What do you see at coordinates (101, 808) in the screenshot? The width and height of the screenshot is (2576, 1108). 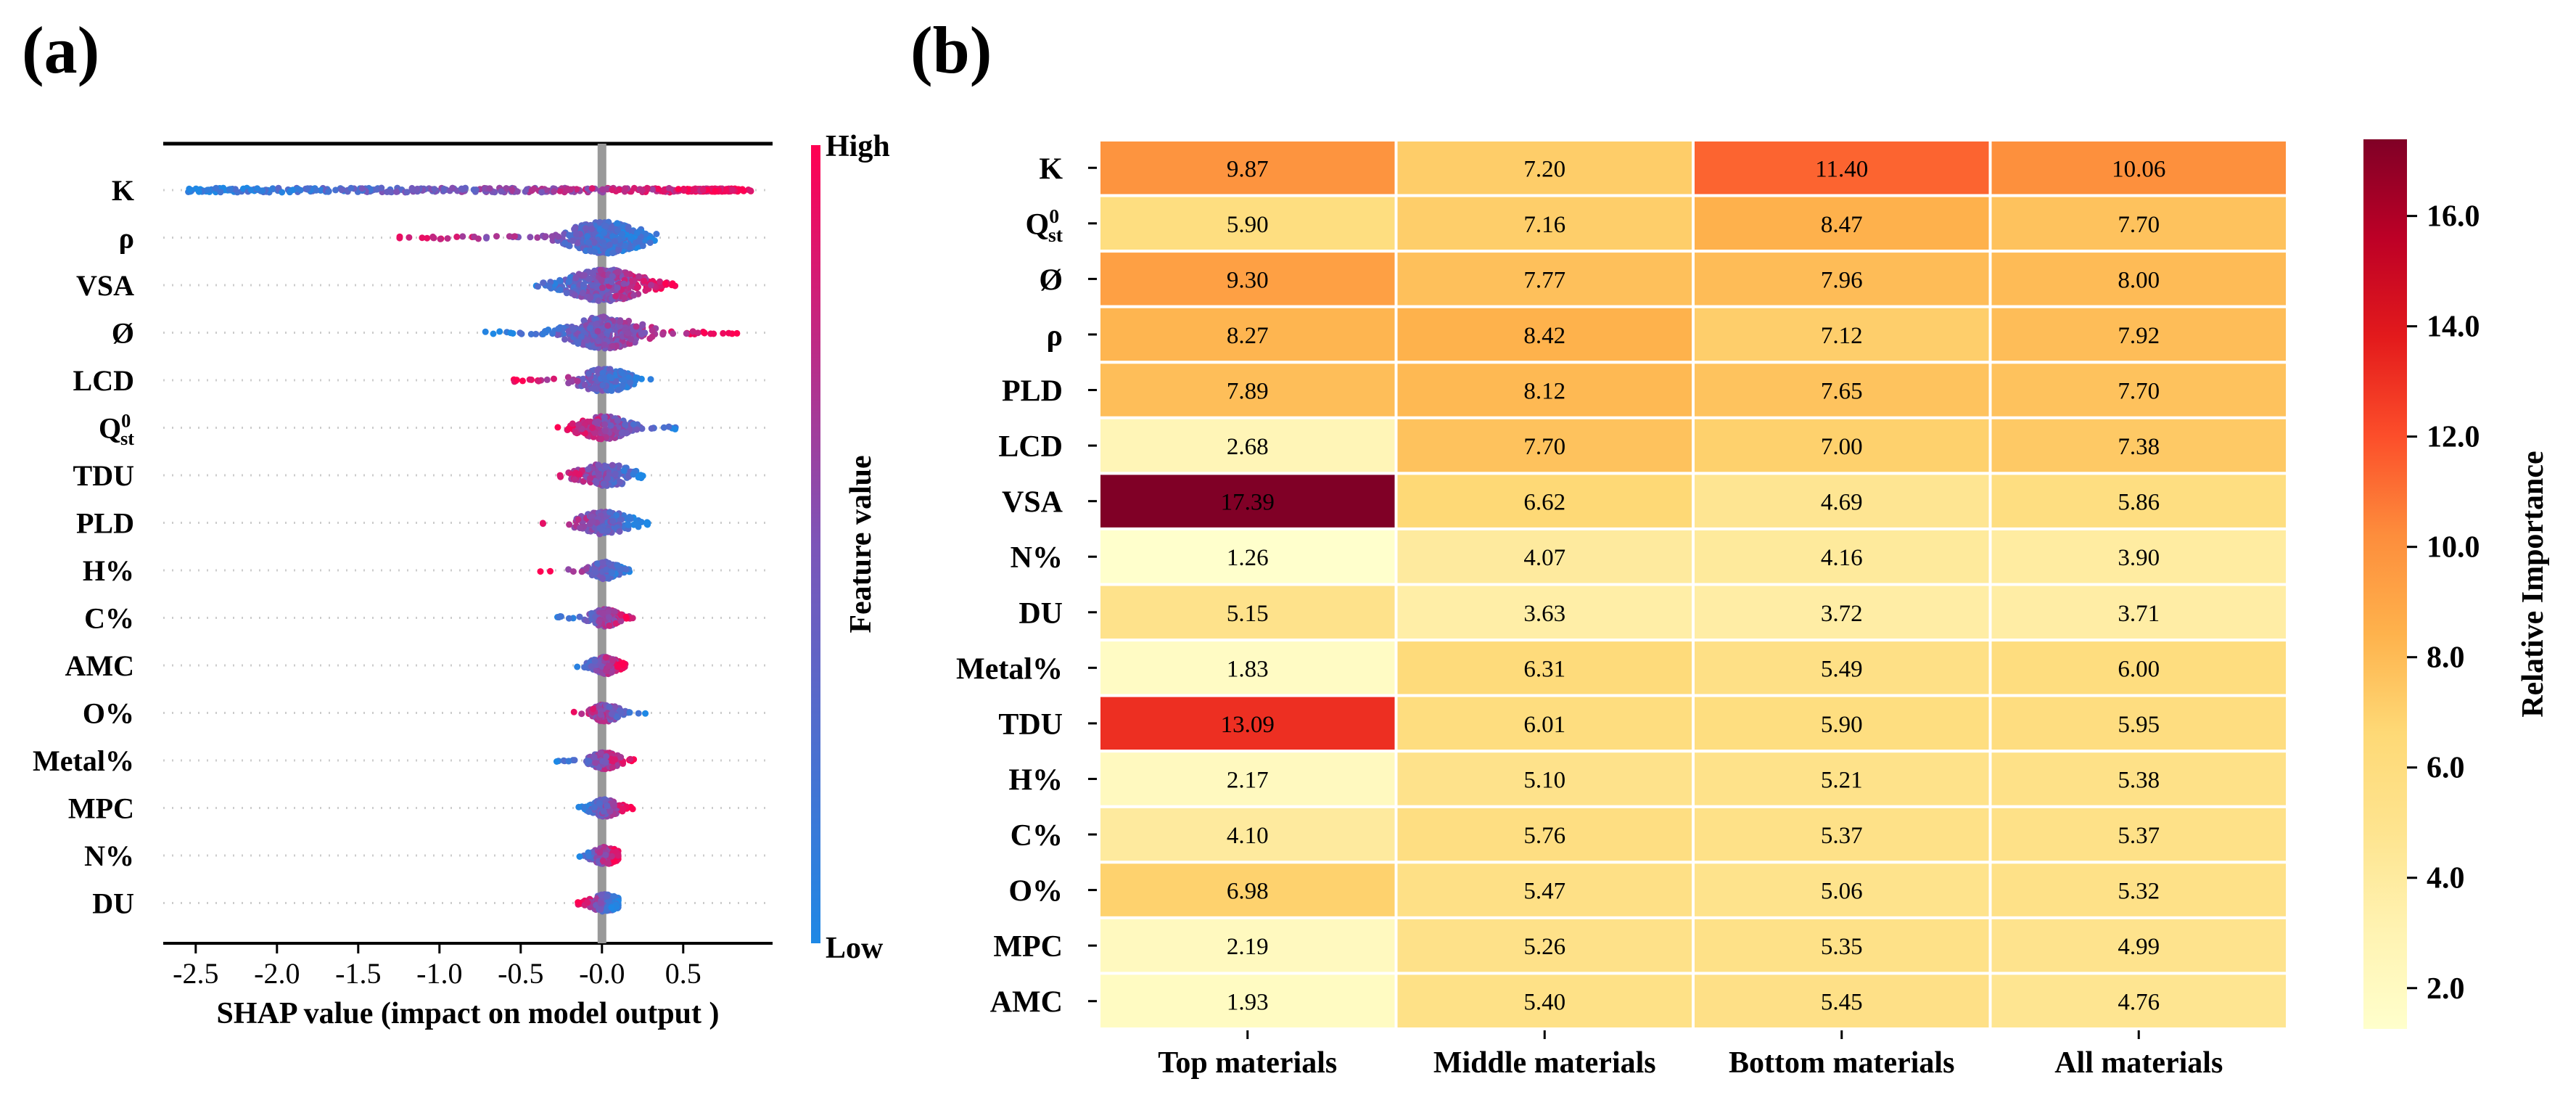 I see `feature-label: MPC` at bounding box center [101, 808].